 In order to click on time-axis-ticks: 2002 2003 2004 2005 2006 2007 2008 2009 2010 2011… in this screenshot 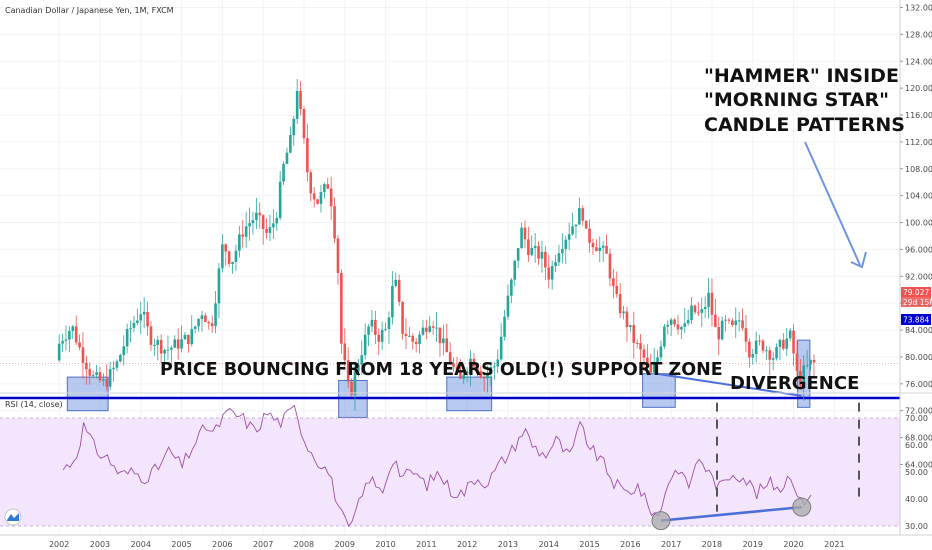, I will do `click(447, 544)`.